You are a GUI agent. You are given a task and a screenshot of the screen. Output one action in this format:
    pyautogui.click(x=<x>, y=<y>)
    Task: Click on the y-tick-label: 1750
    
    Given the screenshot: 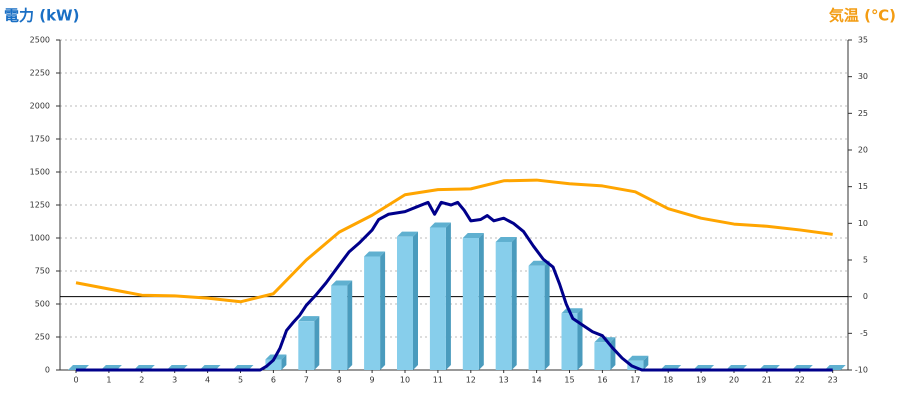 What is the action you would take?
    pyautogui.click(x=40, y=139)
    